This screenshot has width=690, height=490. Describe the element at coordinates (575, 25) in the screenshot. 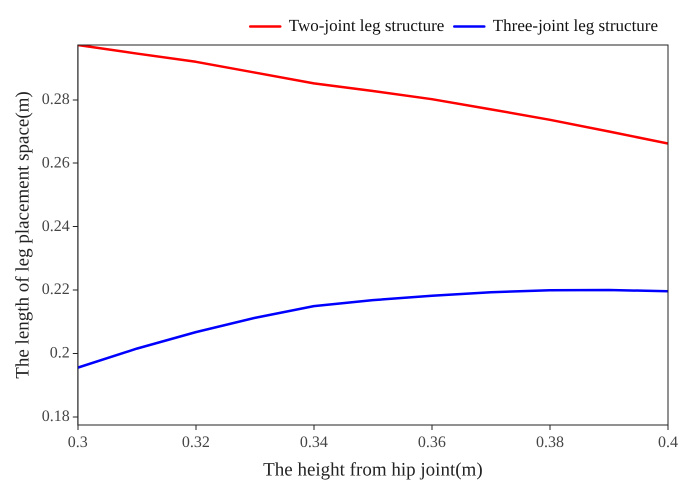

I see `legend-label: Three-joint leg structure` at that location.